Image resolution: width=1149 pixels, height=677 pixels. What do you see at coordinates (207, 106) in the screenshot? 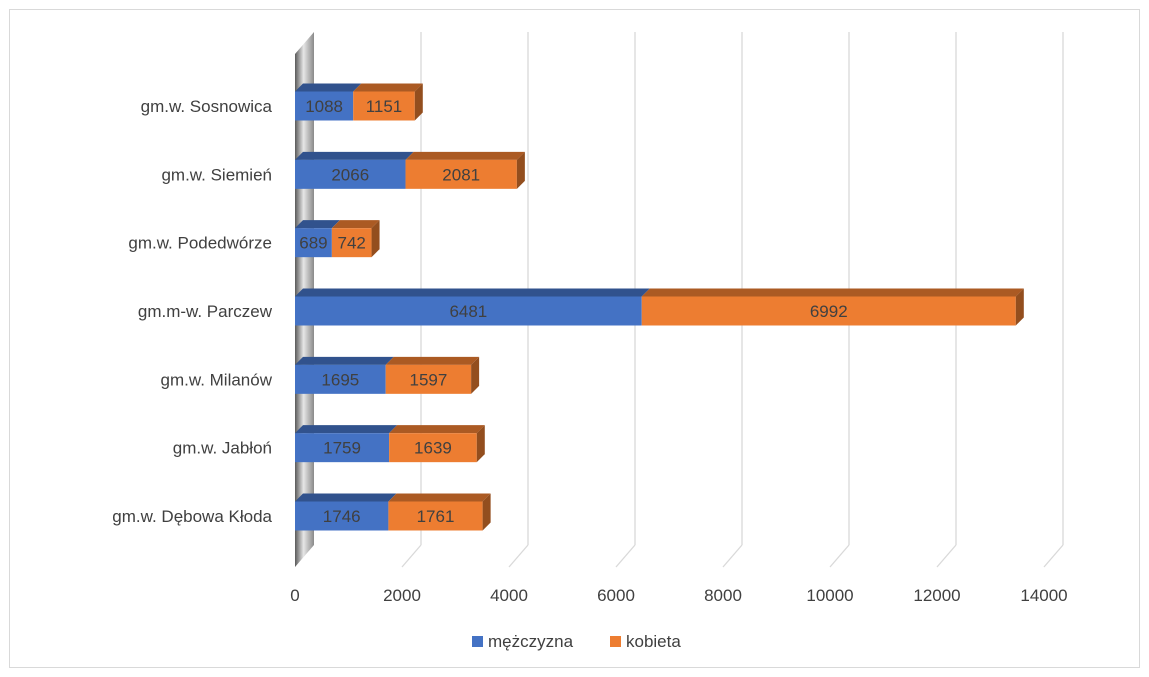
I see `category-label: gm.w. Sosnowica` at bounding box center [207, 106].